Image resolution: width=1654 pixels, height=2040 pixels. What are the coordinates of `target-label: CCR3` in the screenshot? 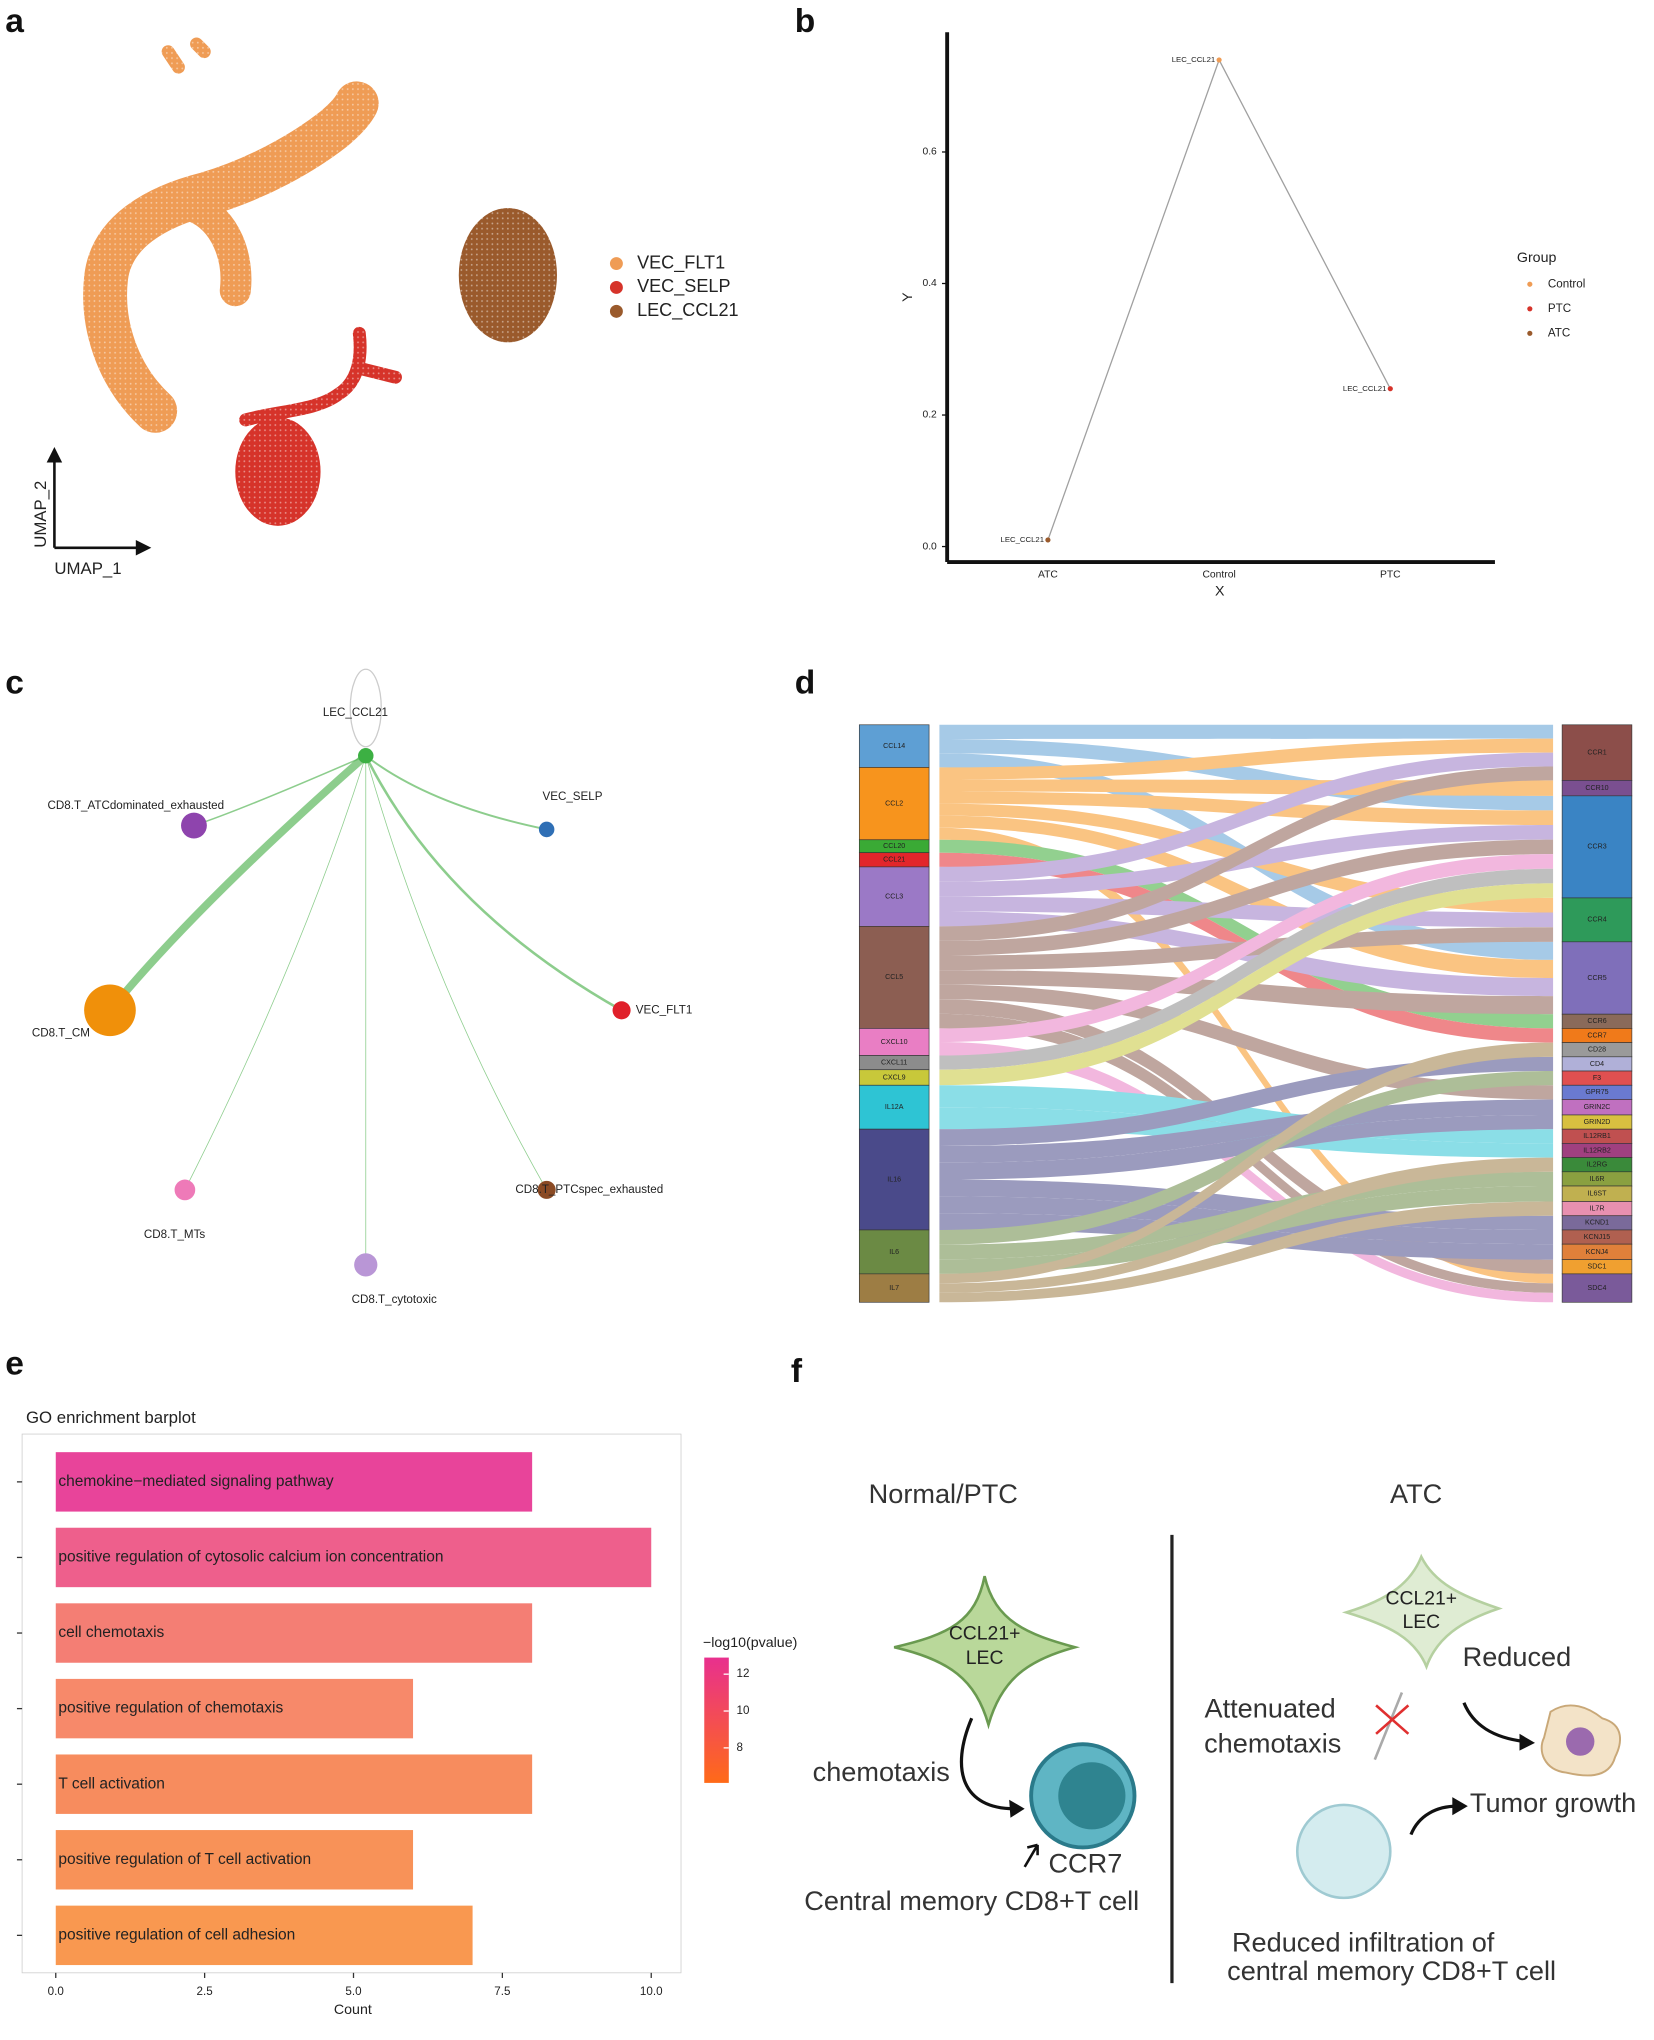 It's located at (1596, 847).